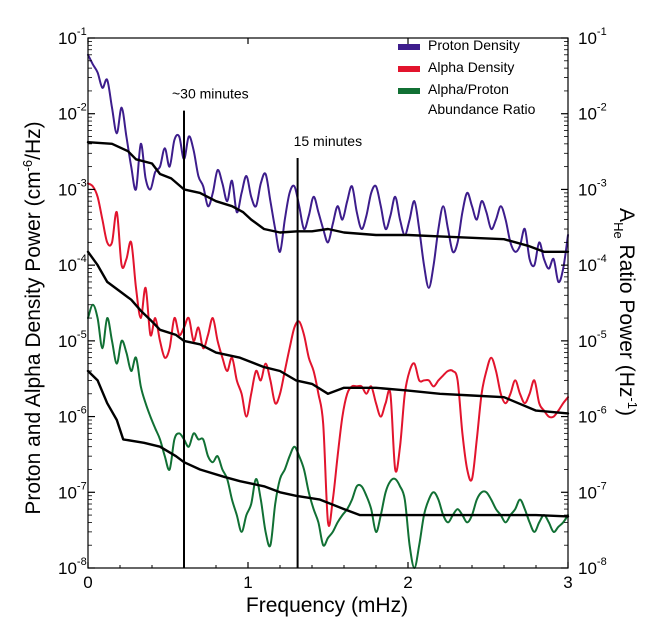 This screenshot has height=625, width=660. Describe the element at coordinates (632, 403) in the screenshot. I see `y-axis-title-right-exp: -1` at that location.